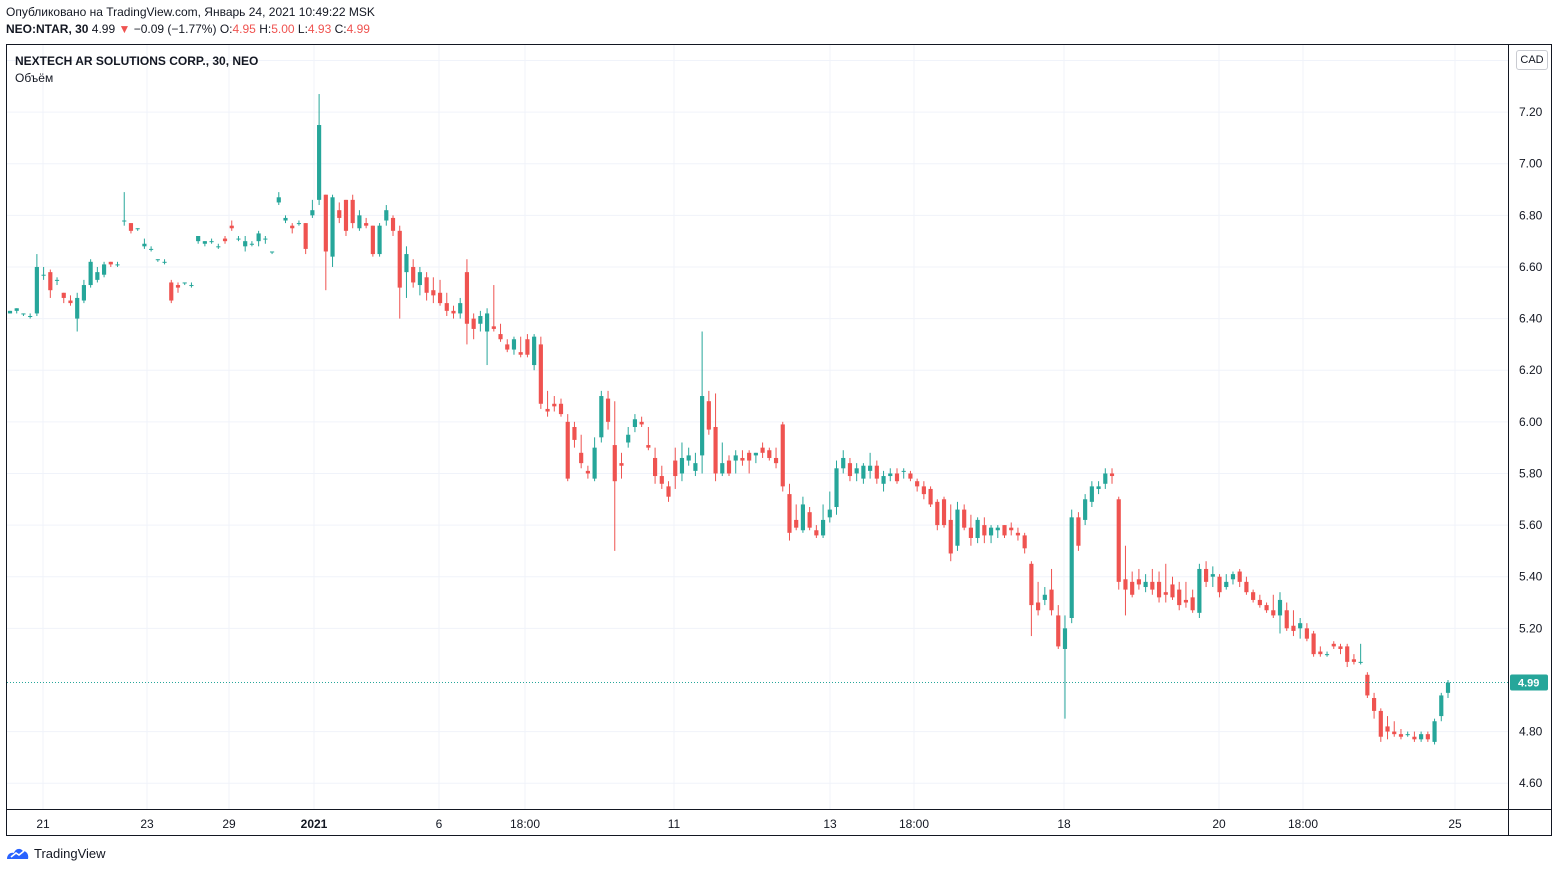  What do you see at coordinates (439, 824) in the screenshot?
I see `x-tick-label: 6` at bounding box center [439, 824].